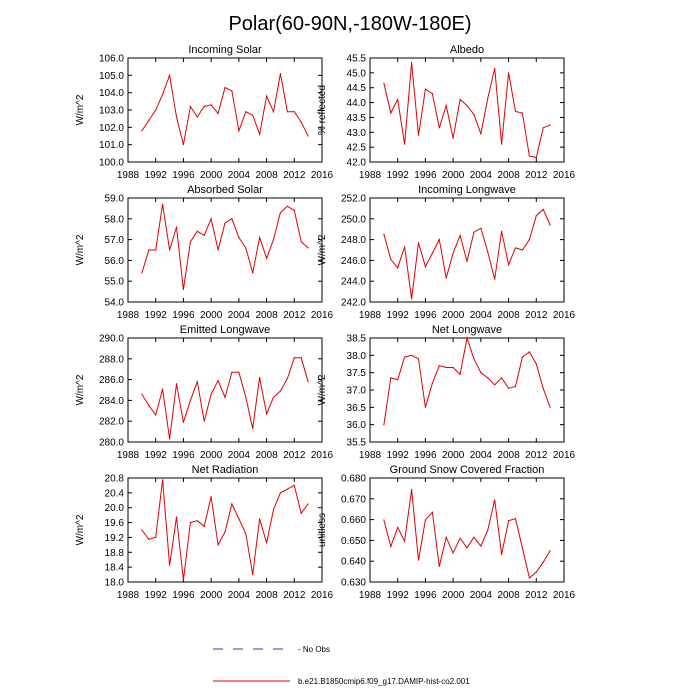  What do you see at coordinates (111, 163) in the screenshot?
I see `y-tick-label: 100.0` at bounding box center [111, 163].